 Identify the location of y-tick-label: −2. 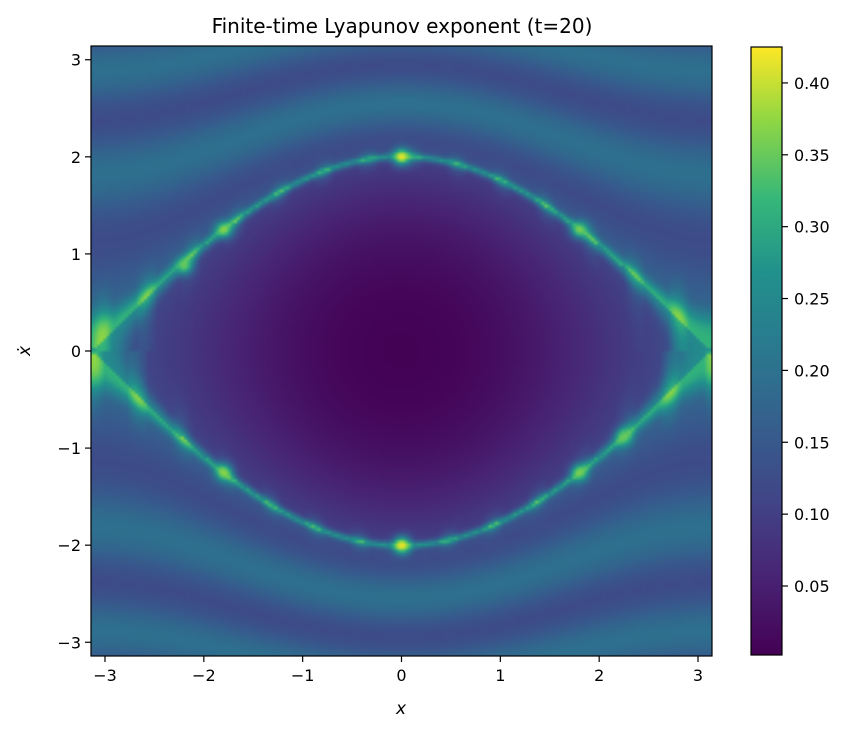
(69, 545).